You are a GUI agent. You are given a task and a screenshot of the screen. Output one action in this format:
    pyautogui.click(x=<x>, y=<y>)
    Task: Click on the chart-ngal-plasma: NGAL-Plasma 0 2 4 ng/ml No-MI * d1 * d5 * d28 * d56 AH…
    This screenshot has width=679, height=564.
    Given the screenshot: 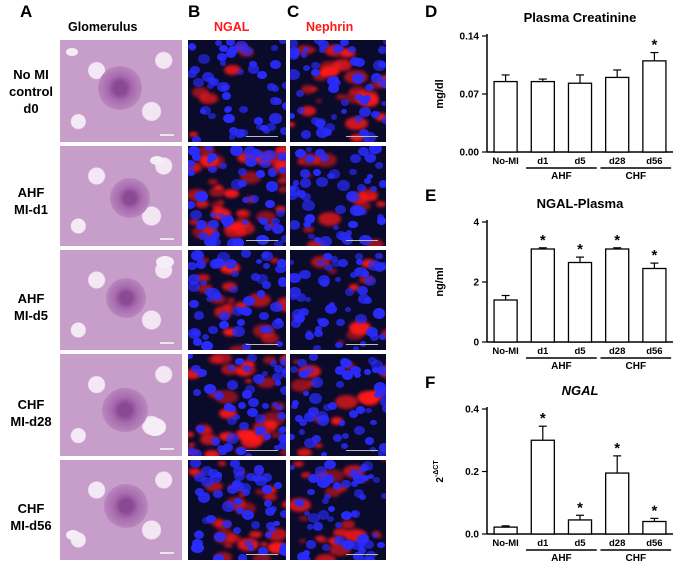 What is the action you would take?
    pyautogui.click(x=553, y=284)
    